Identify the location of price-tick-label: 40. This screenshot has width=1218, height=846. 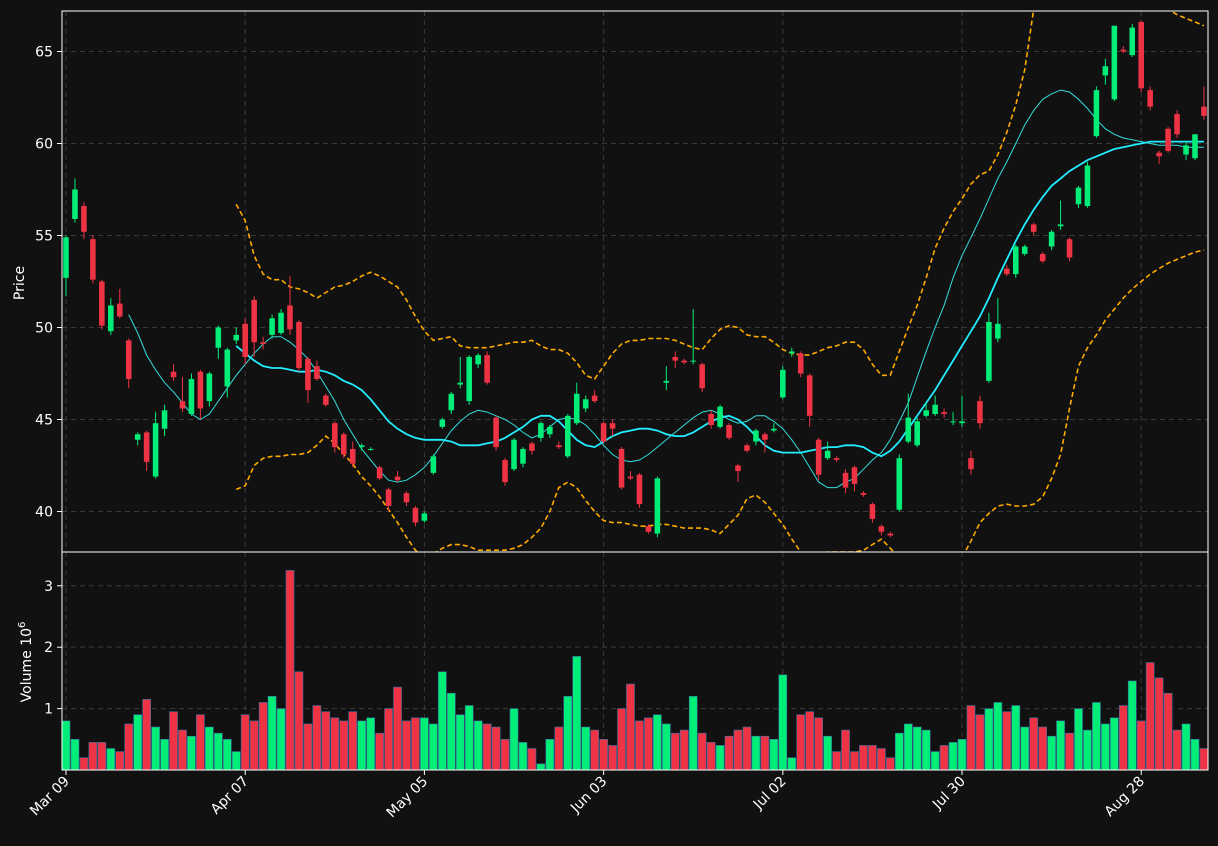
(44, 513).